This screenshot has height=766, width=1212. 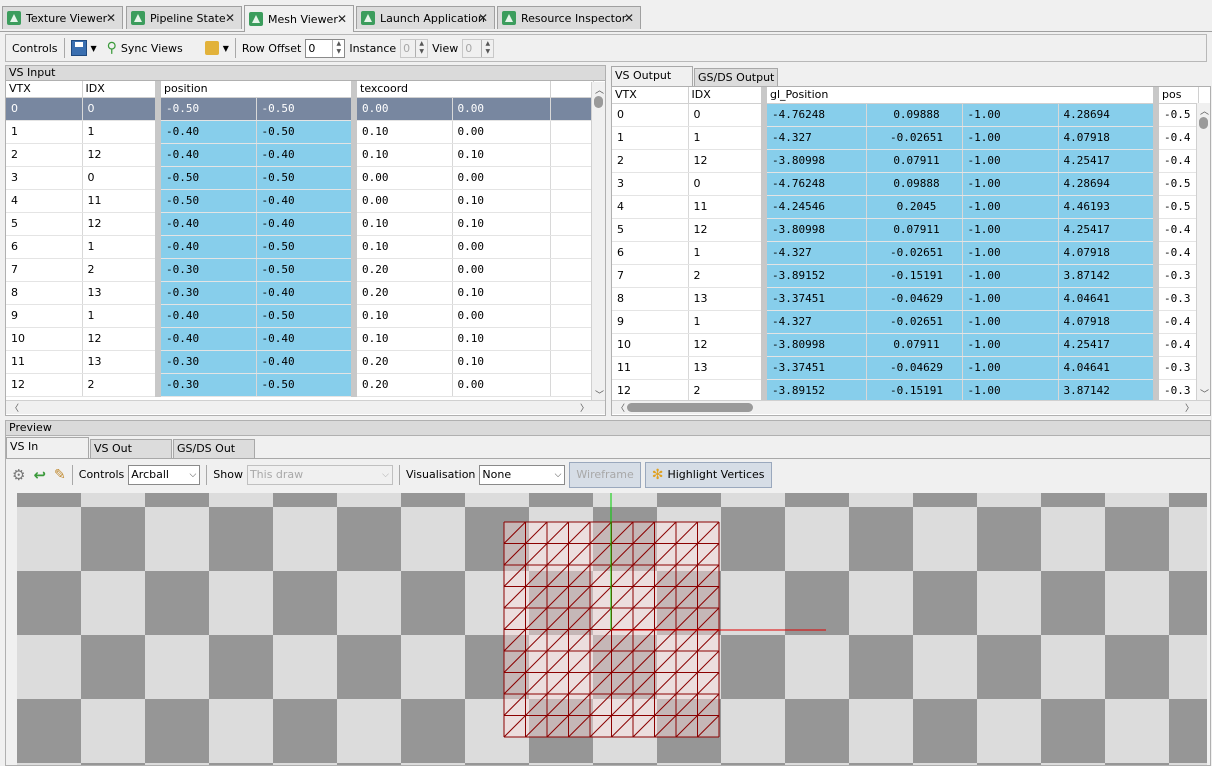 I want to click on table-row: 6 1 -0.40 -0.50 0.10 0.00, so click(x=300, y=247).